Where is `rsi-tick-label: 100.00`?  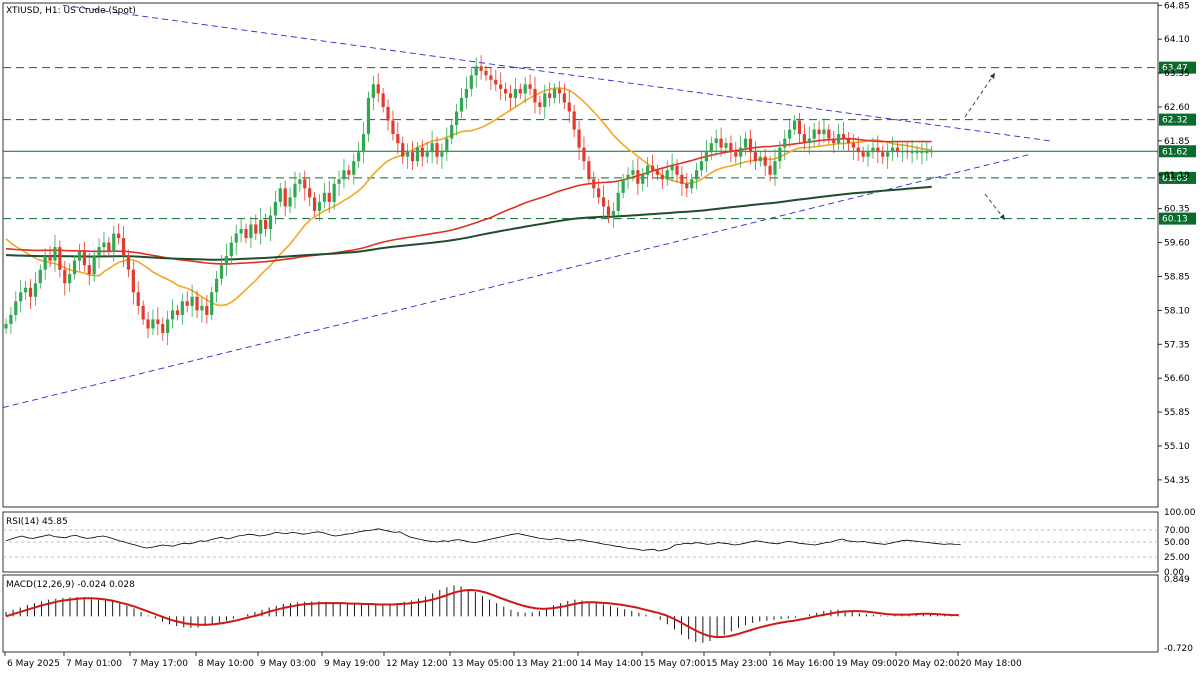 rsi-tick-label: 100.00 is located at coordinates (1180, 513).